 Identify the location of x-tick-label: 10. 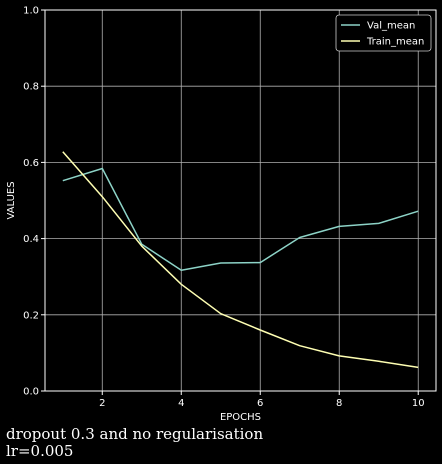
(418, 403).